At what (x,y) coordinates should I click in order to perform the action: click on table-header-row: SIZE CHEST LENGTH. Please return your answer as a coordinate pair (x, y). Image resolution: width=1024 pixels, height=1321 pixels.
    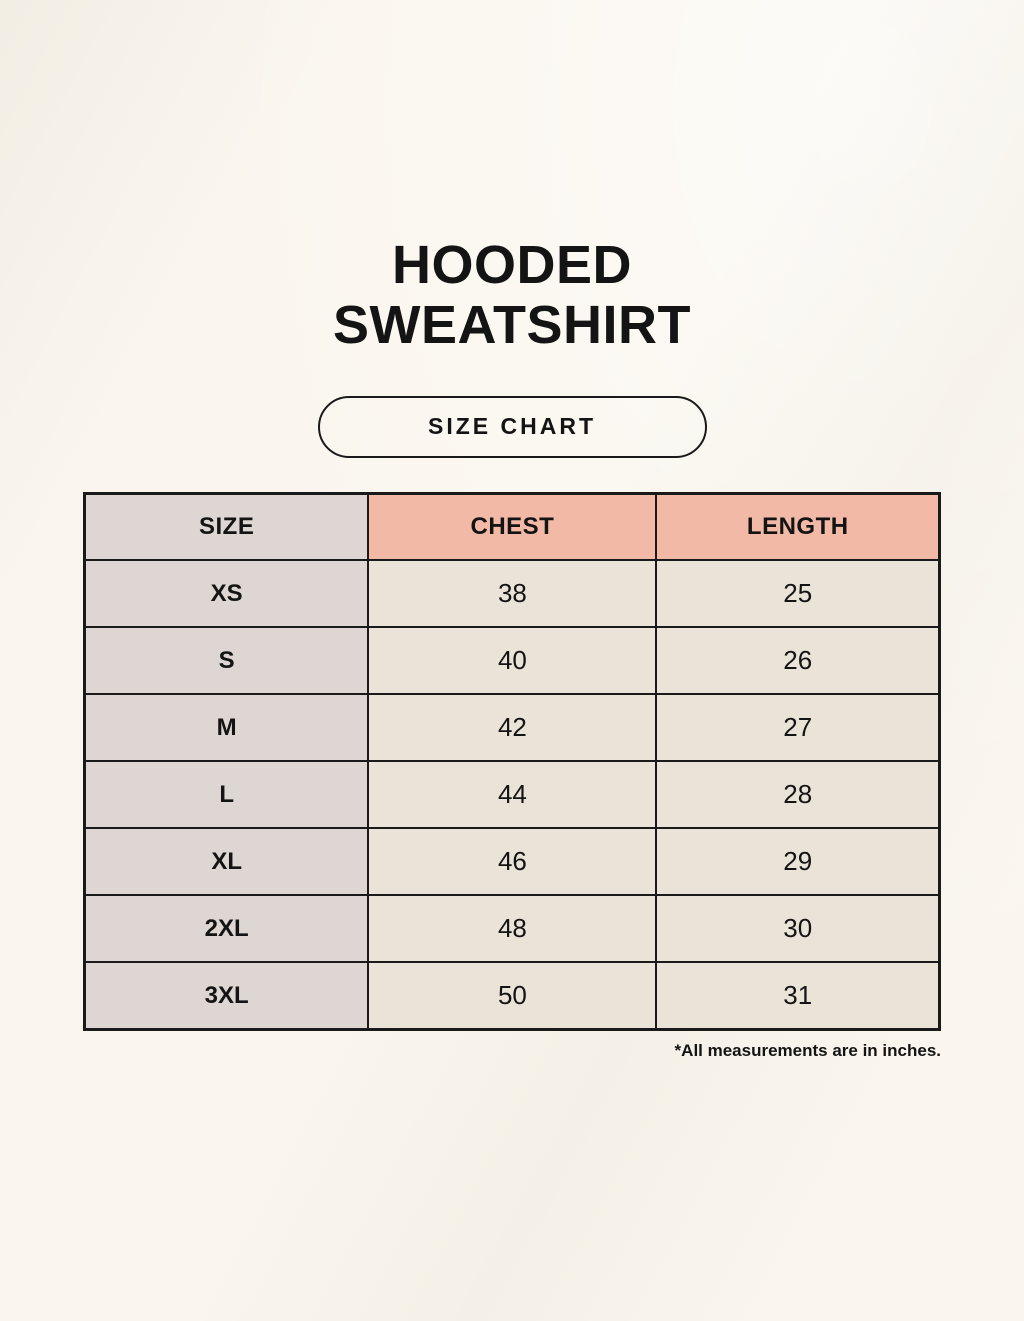
    Looking at the image, I should click on (512, 527).